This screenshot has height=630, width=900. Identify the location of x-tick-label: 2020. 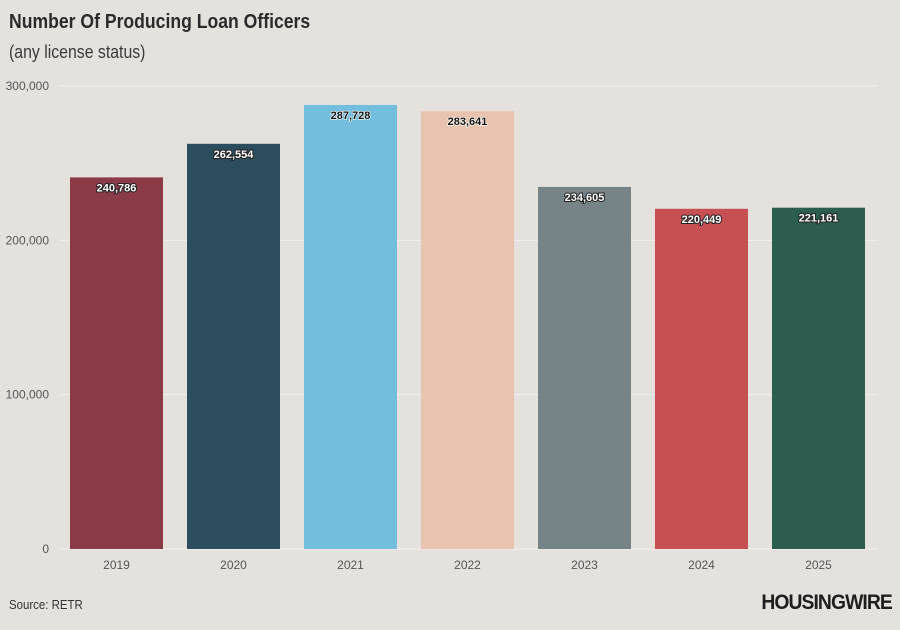
(233, 565).